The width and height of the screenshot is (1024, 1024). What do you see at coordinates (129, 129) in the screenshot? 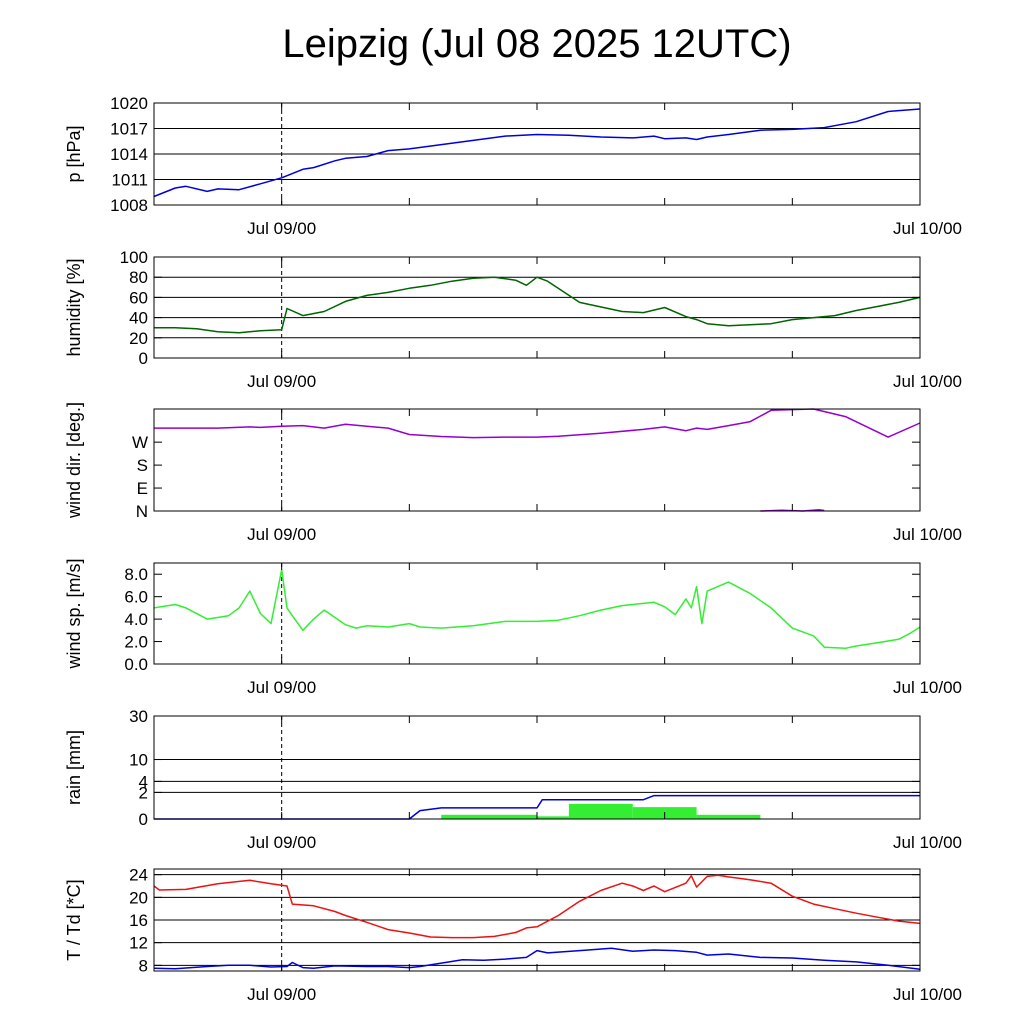
I see `y-tick-label: 1017` at bounding box center [129, 129].